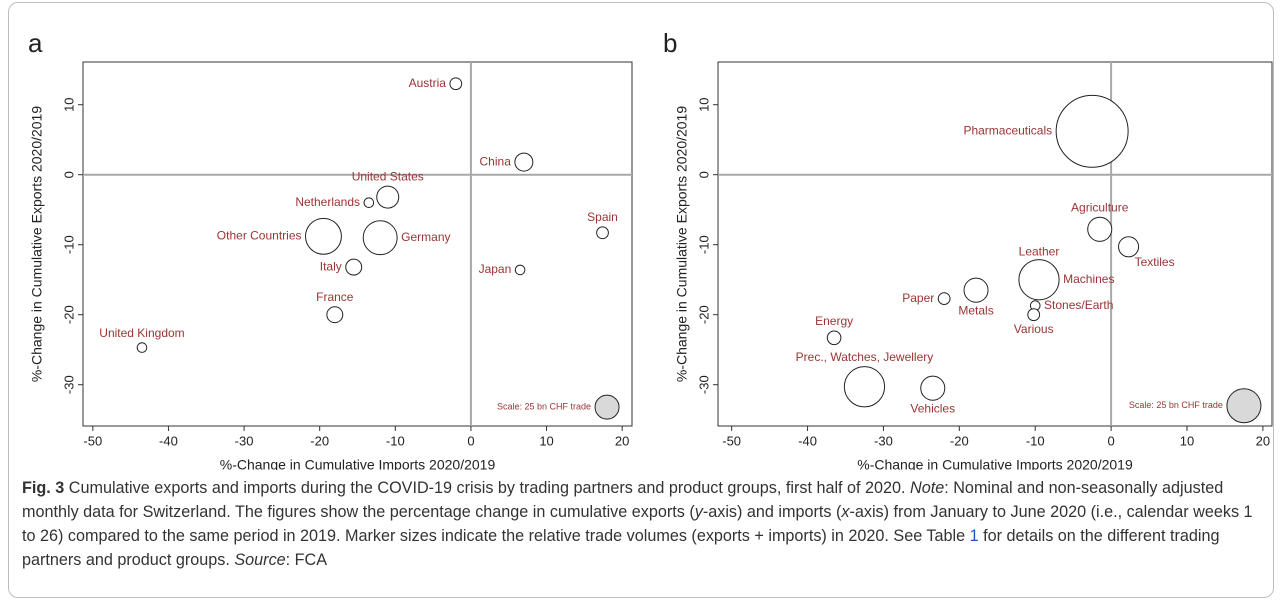 The height and width of the screenshot is (606, 1282). I want to click on point-label: Austria, so click(428, 83).